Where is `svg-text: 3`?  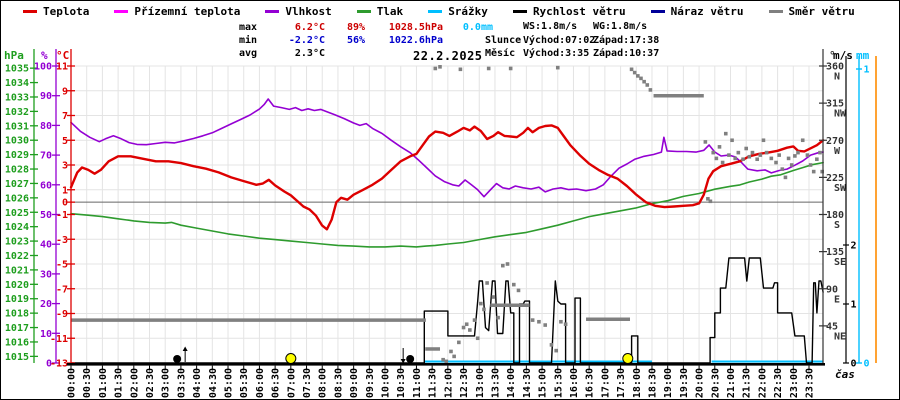 svg-text: 3 is located at coordinates (65, 166).